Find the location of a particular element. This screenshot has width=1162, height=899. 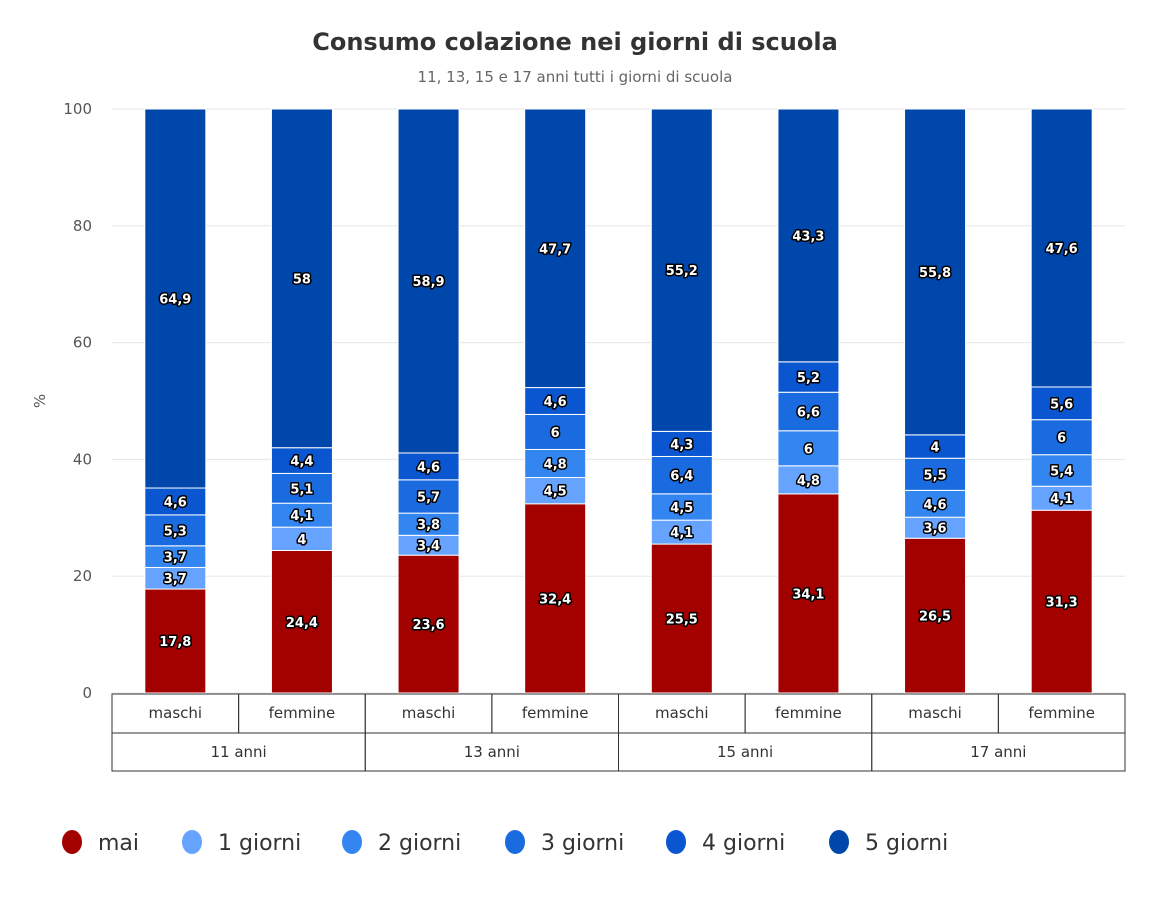

legend-item-3-giorni: 3 giorni is located at coordinates (564, 843).